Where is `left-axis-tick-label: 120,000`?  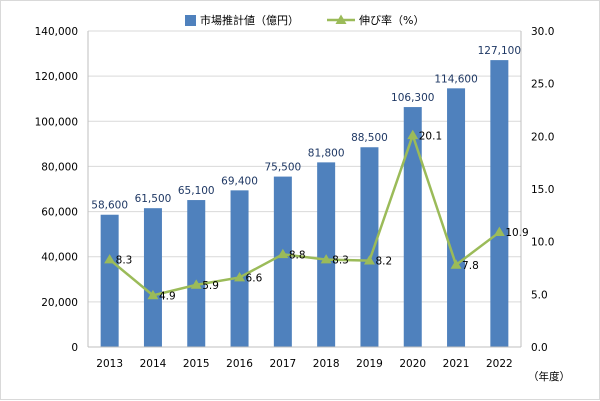
left-axis-tick-label: 120,000 is located at coordinates (56, 77).